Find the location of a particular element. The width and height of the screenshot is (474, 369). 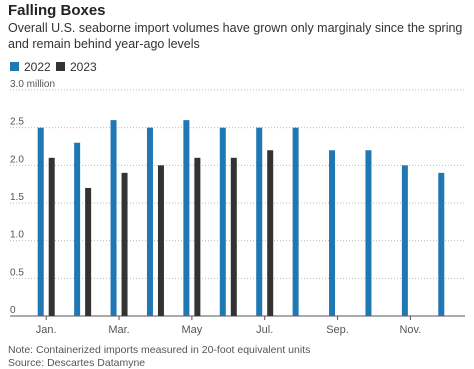

y-tick-label: 1.5 is located at coordinates (17, 197).